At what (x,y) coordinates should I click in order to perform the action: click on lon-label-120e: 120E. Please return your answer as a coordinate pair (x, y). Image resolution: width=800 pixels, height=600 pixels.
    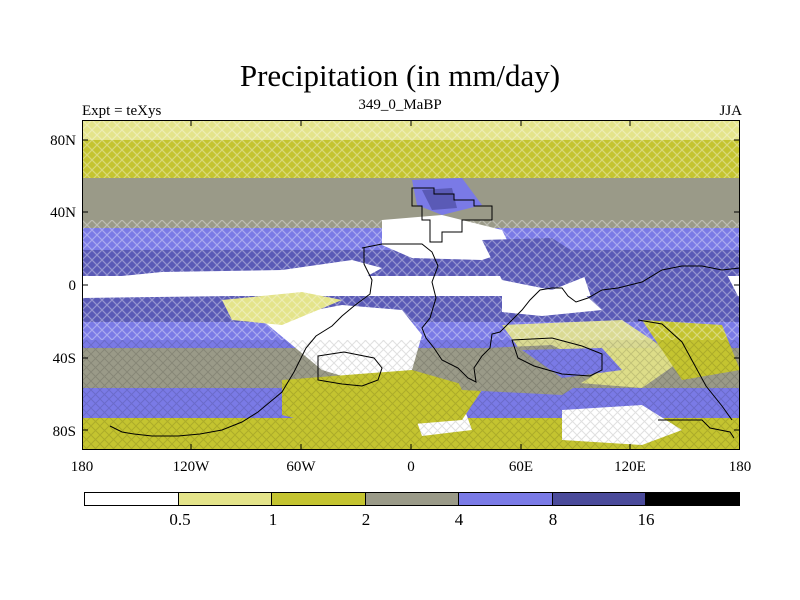
    Looking at the image, I should click on (630, 467).